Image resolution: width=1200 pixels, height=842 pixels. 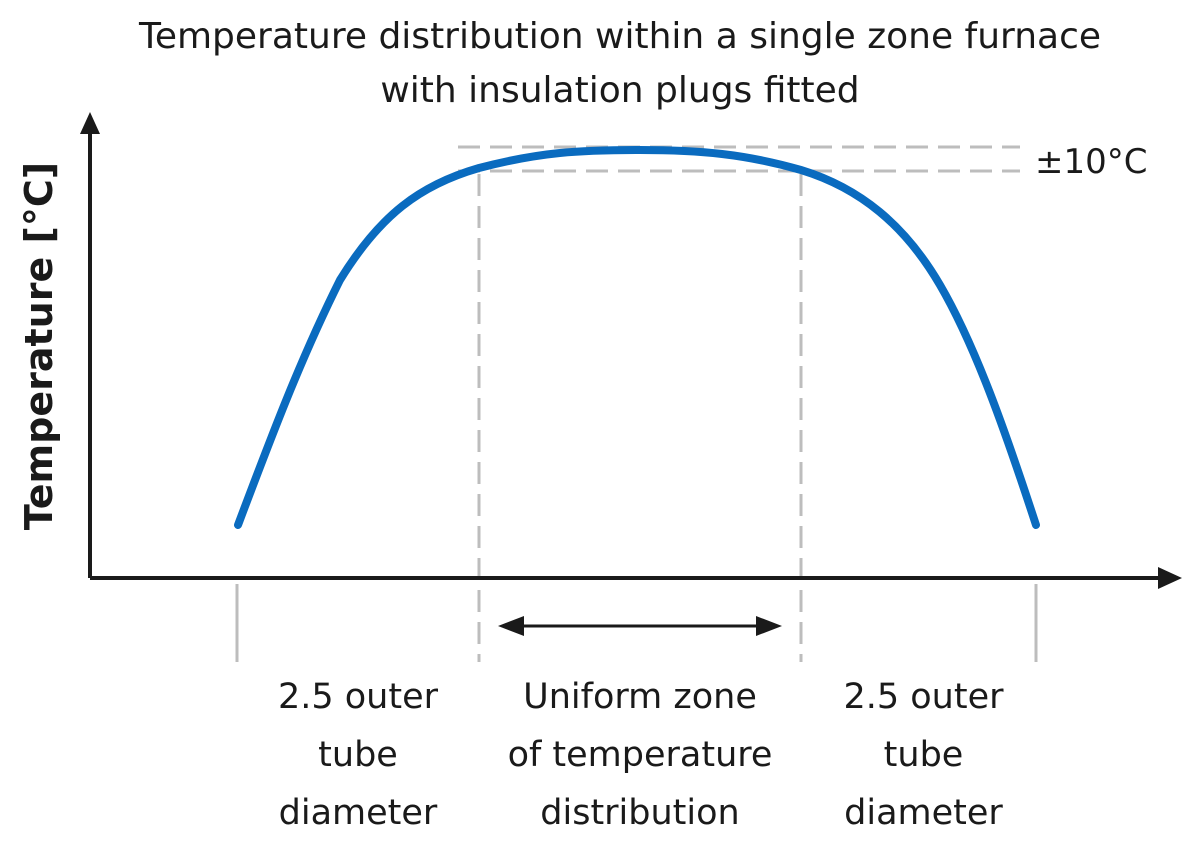 What do you see at coordinates (640, 813) in the screenshot?
I see `uniform-zone-line-3: distribution` at bounding box center [640, 813].